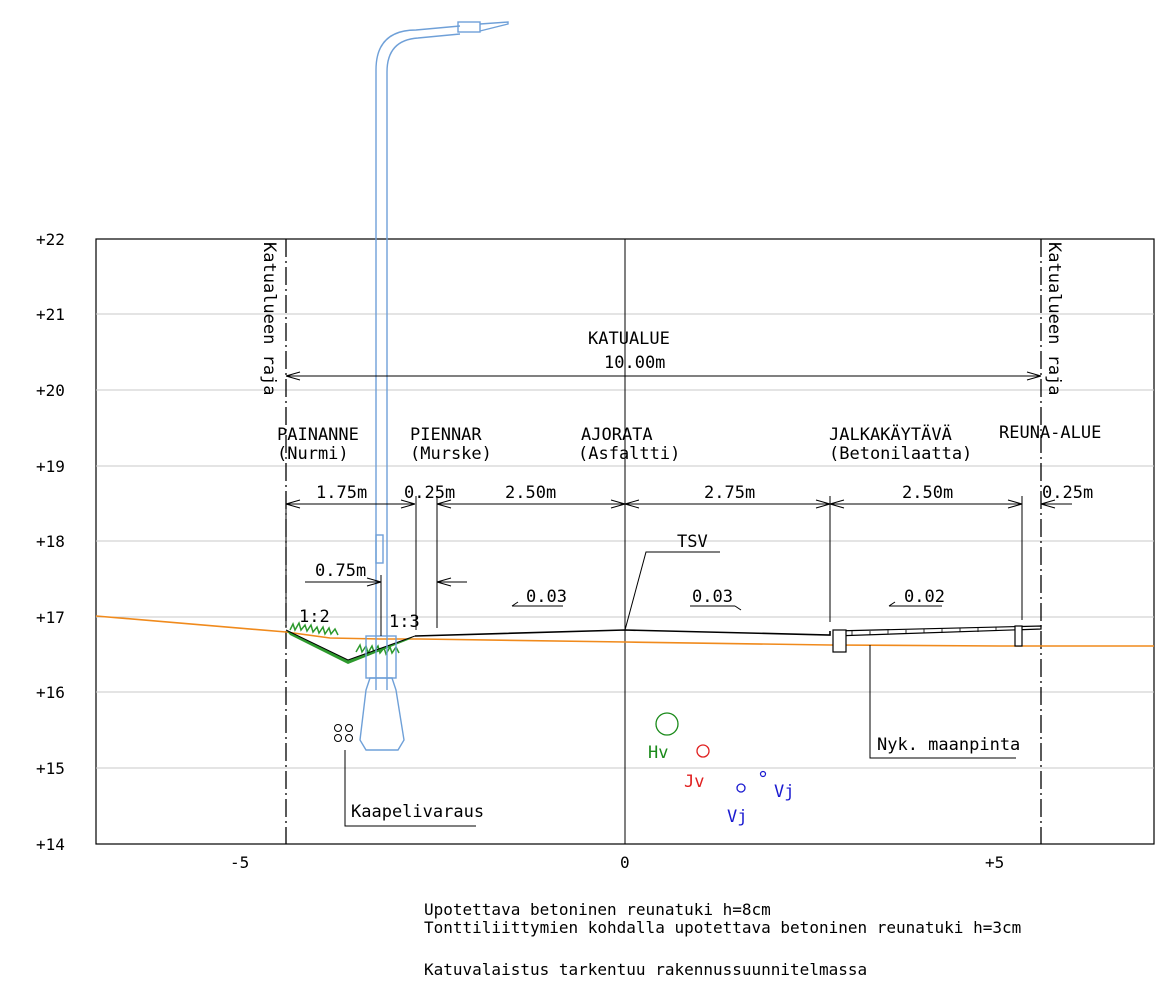  Describe the element at coordinates (379, 549) in the screenshot. I see `lamp-door` at that location.